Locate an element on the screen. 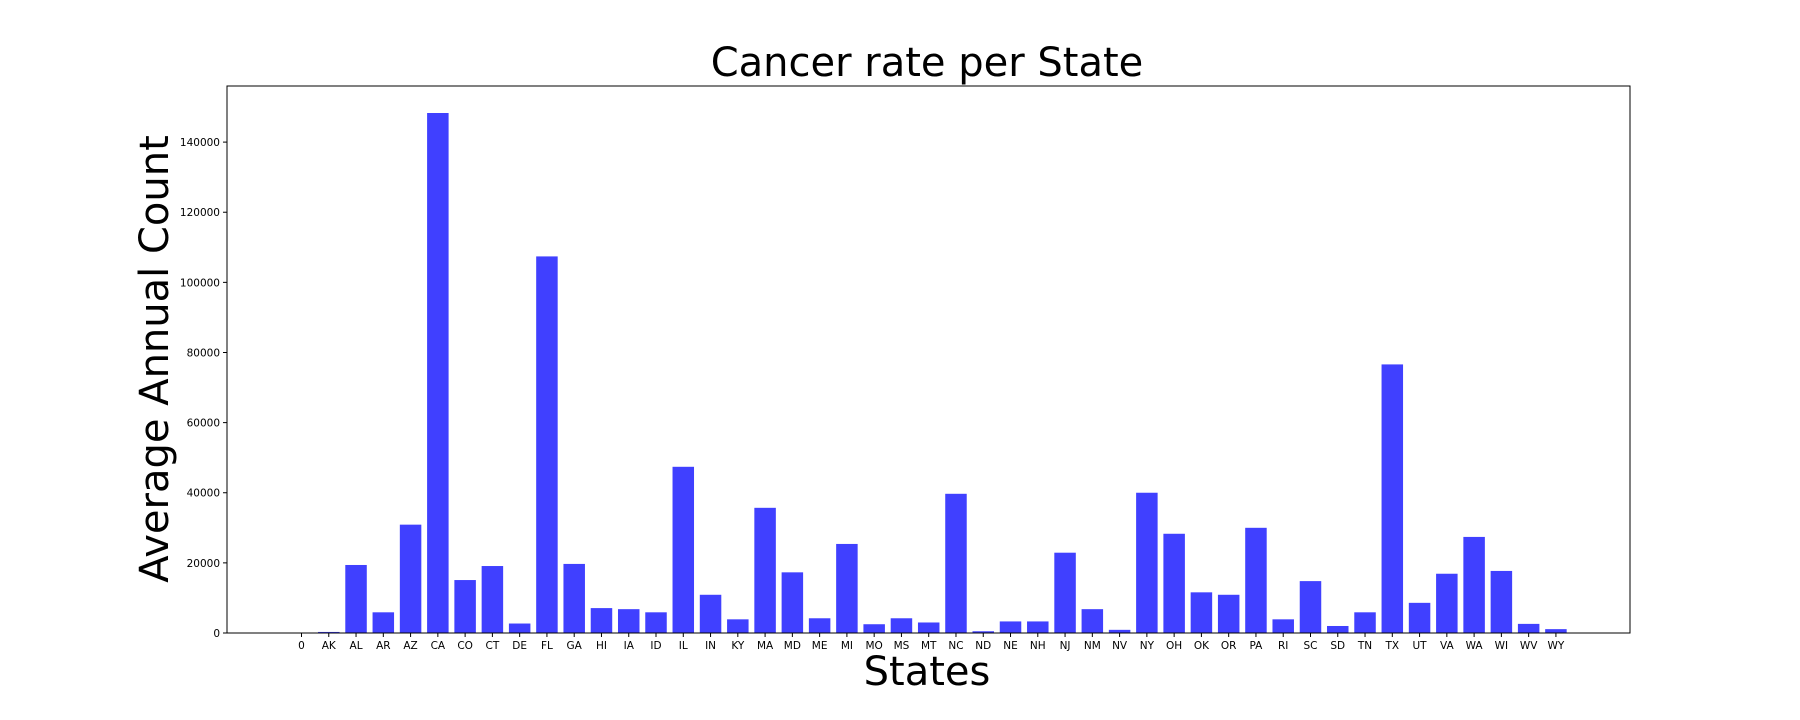  bar-WA is located at coordinates (1474, 584).